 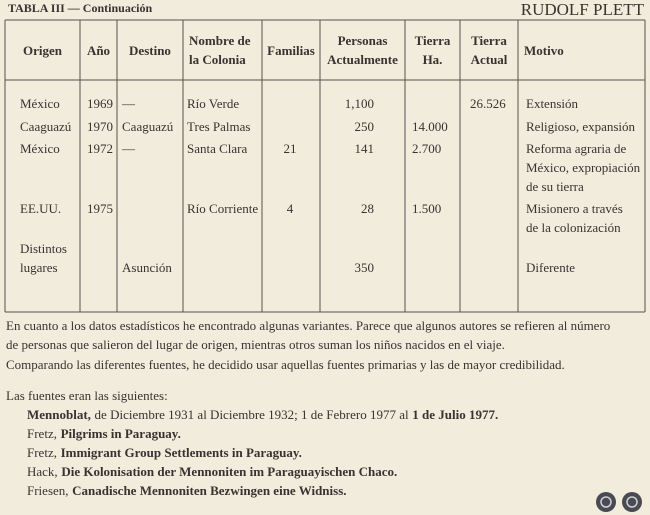 What do you see at coordinates (48, 490) in the screenshot?
I see `source-text: Friesen,` at bounding box center [48, 490].